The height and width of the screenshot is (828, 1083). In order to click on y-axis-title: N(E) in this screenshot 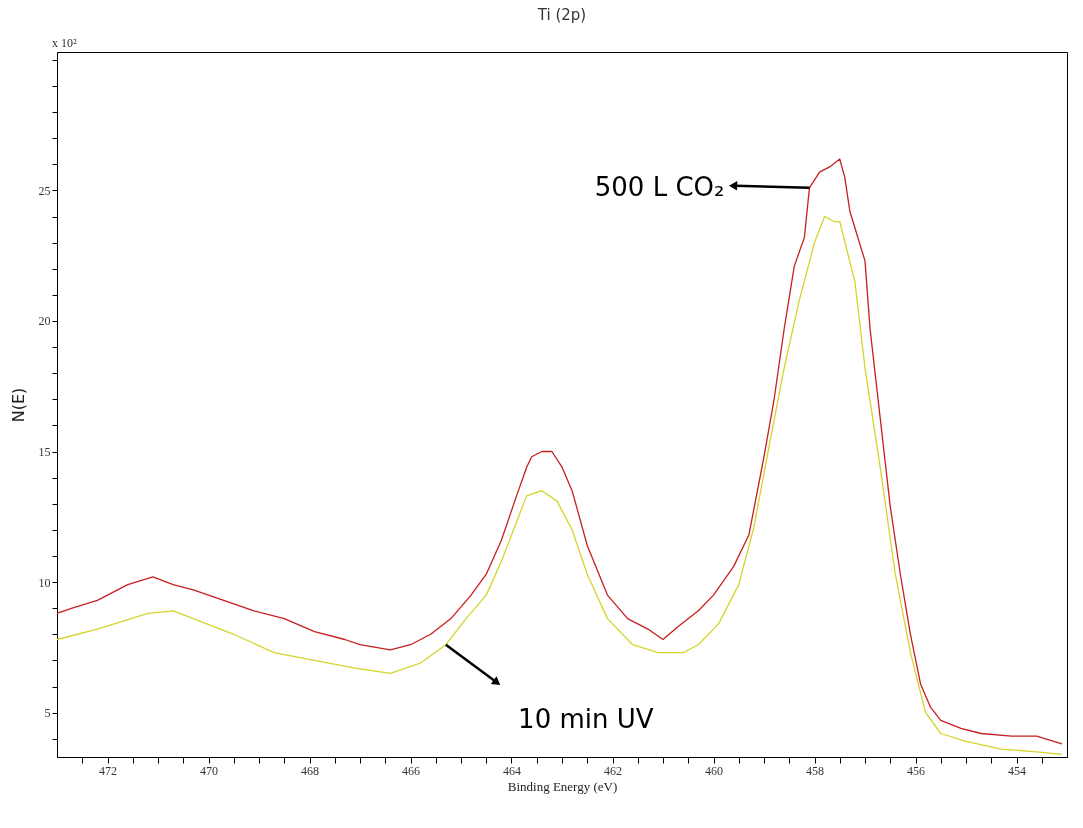, I will do `click(18, 405)`.